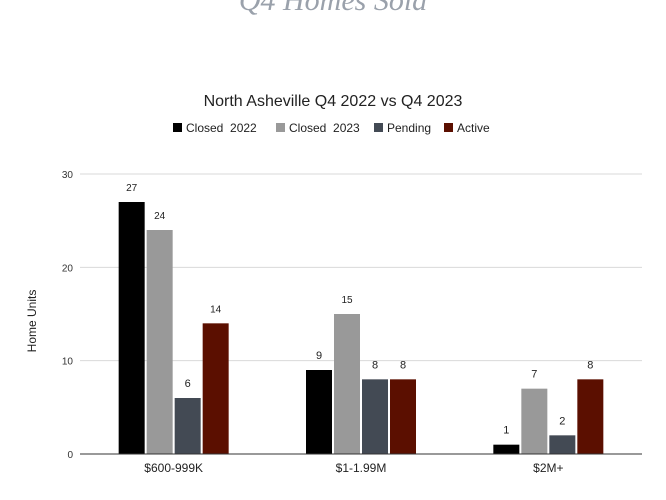  What do you see at coordinates (409, 128) in the screenshot?
I see `legend-label: Pending` at bounding box center [409, 128].